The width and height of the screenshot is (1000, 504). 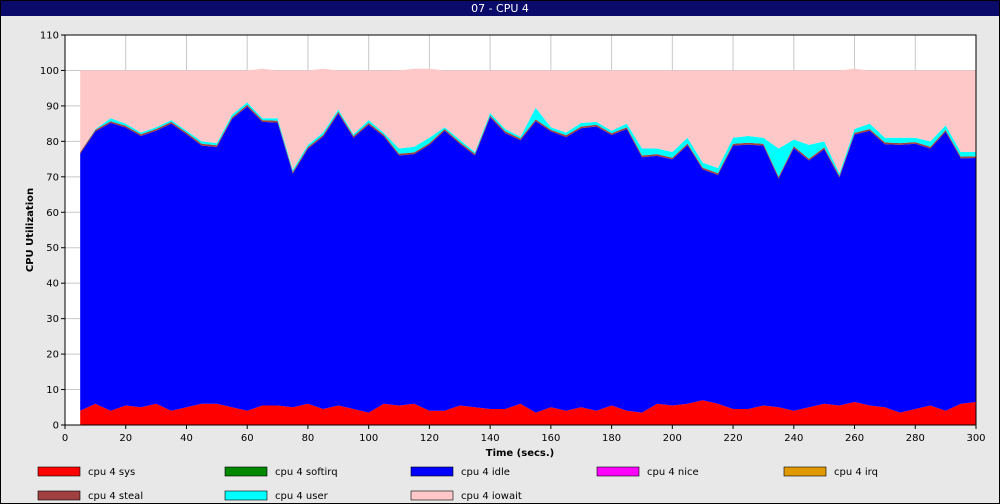 What do you see at coordinates (302, 496) in the screenshot?
I see `legend-label: cpu 4 user` at bounding box center [302, 496].